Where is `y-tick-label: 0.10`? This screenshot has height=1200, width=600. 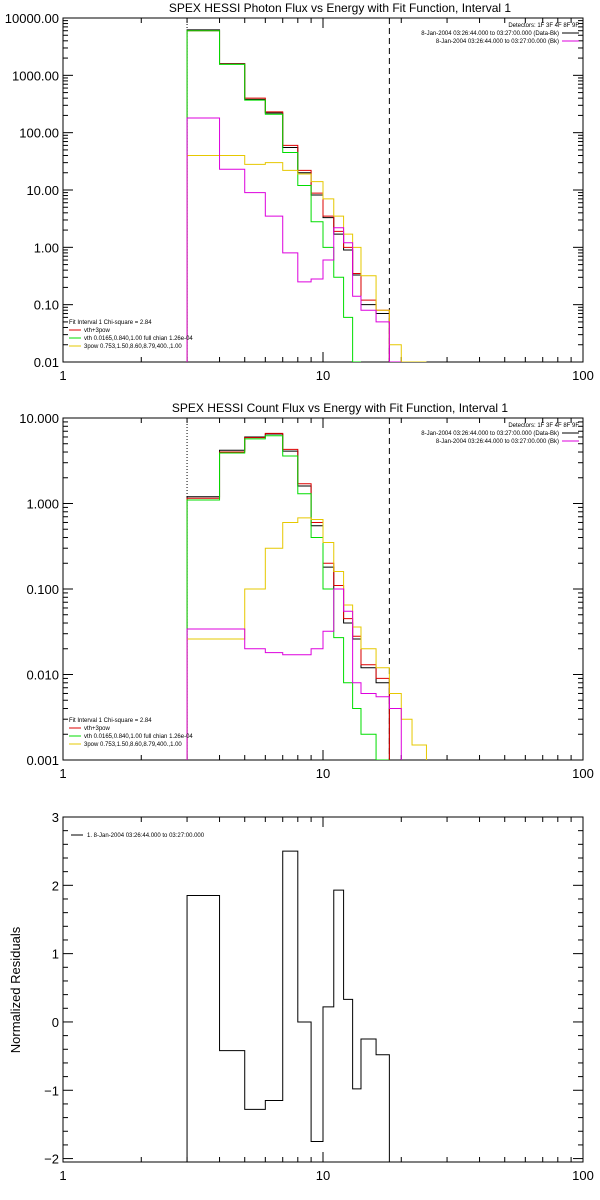
y-tick-label: 0.10 is located at coordinates (46, 305).